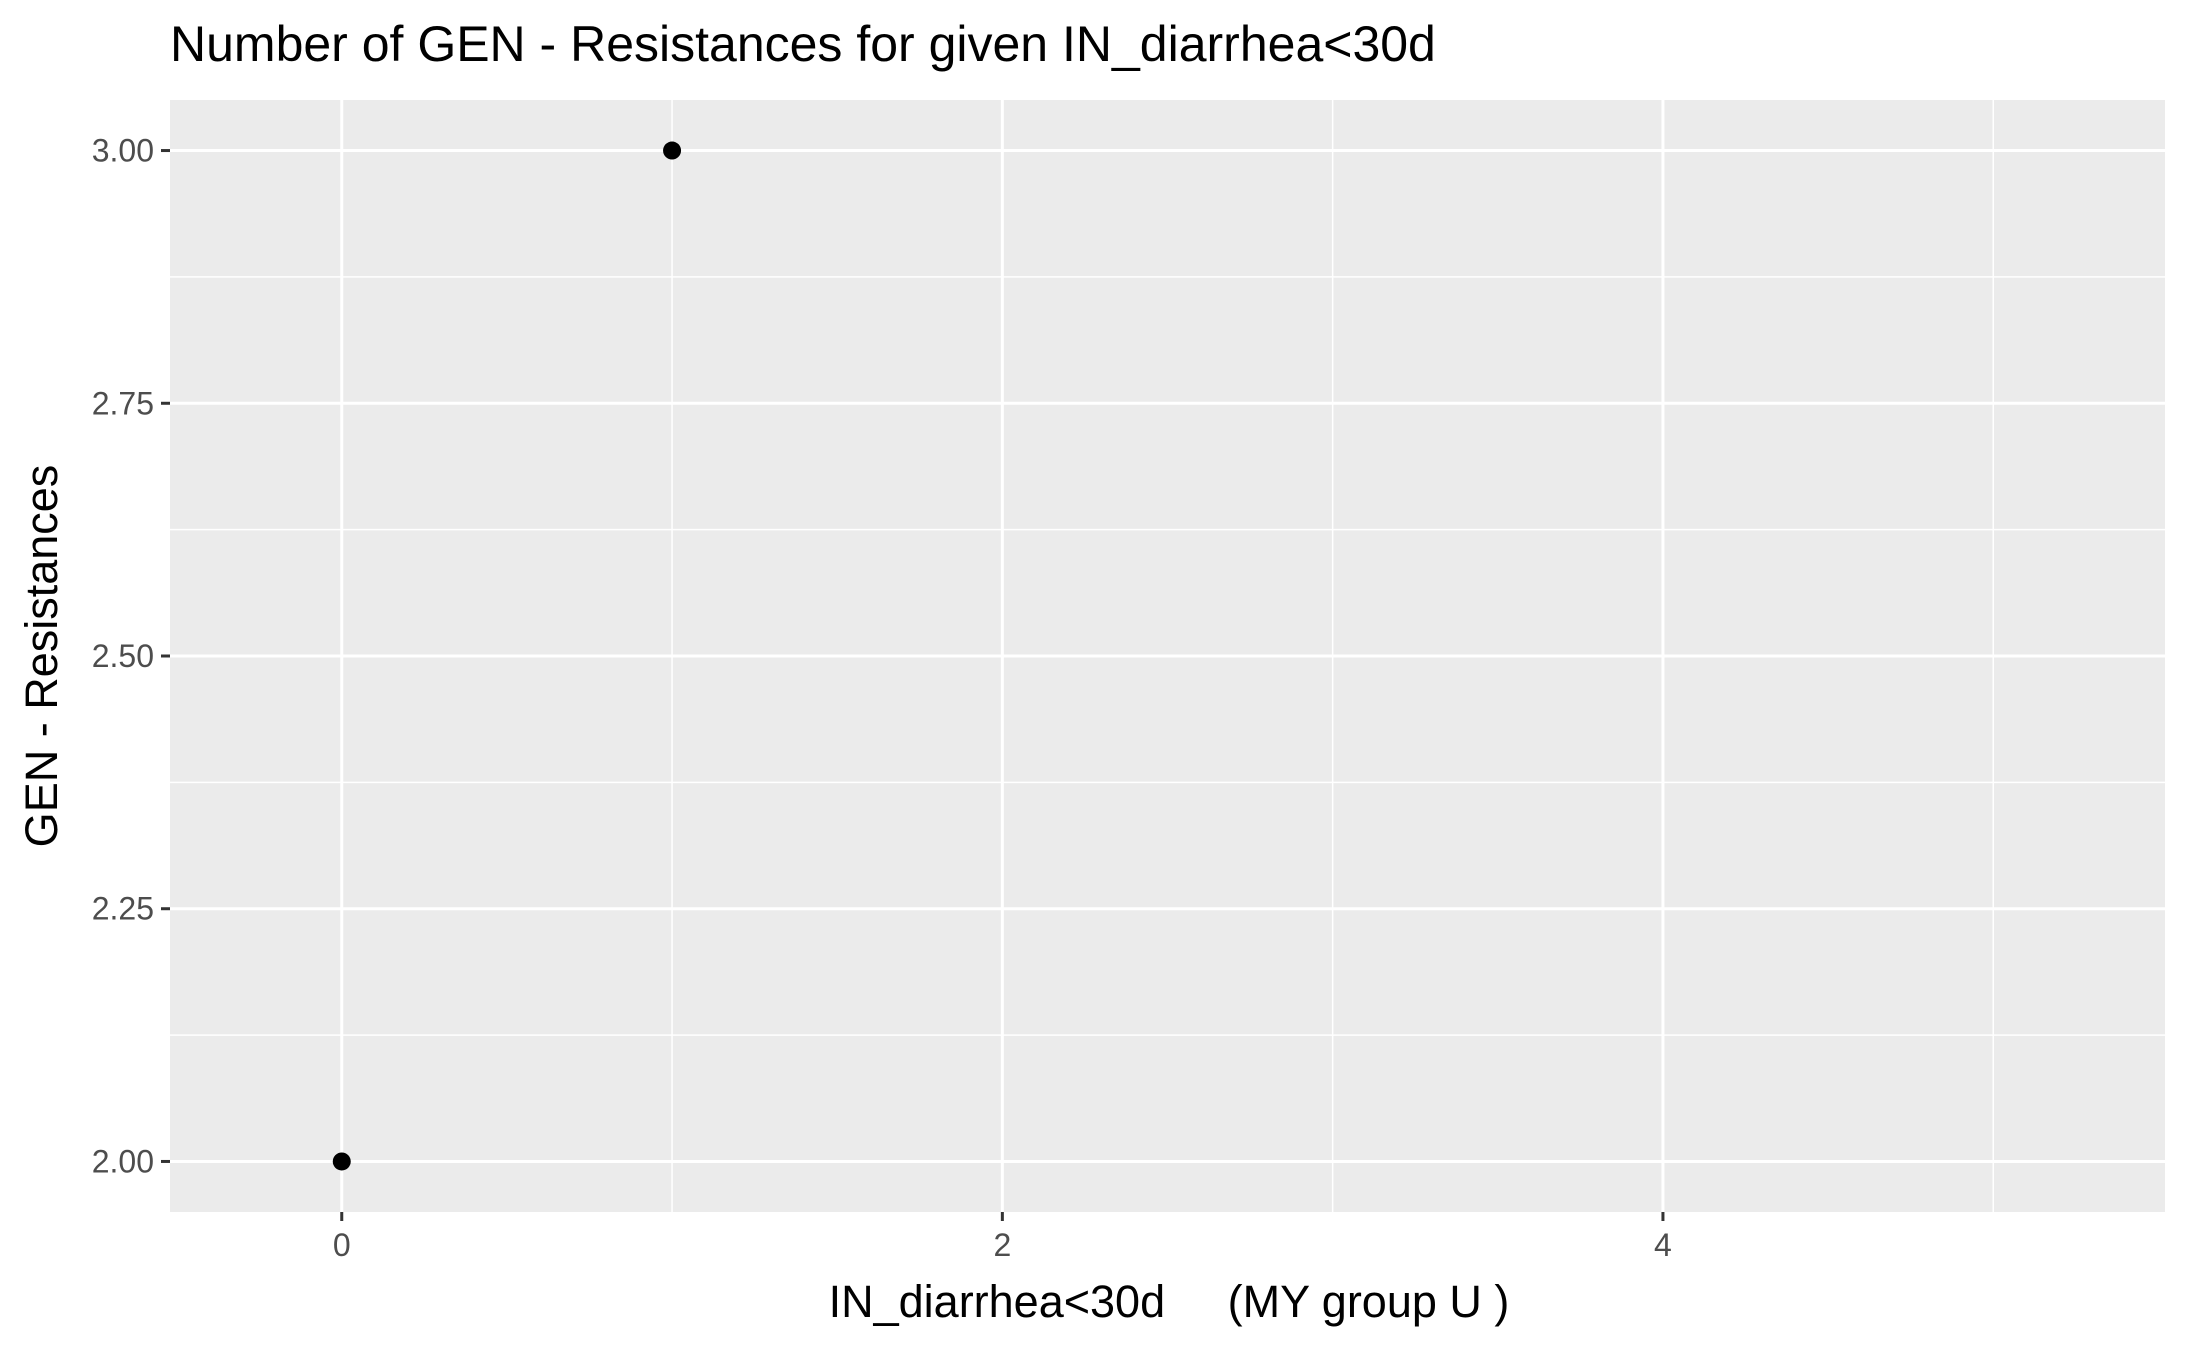  What do you see at coordinates (123, 151) in the screenshot?
I see `y-tick-label: 3.00` at bounding box center [123, 151].